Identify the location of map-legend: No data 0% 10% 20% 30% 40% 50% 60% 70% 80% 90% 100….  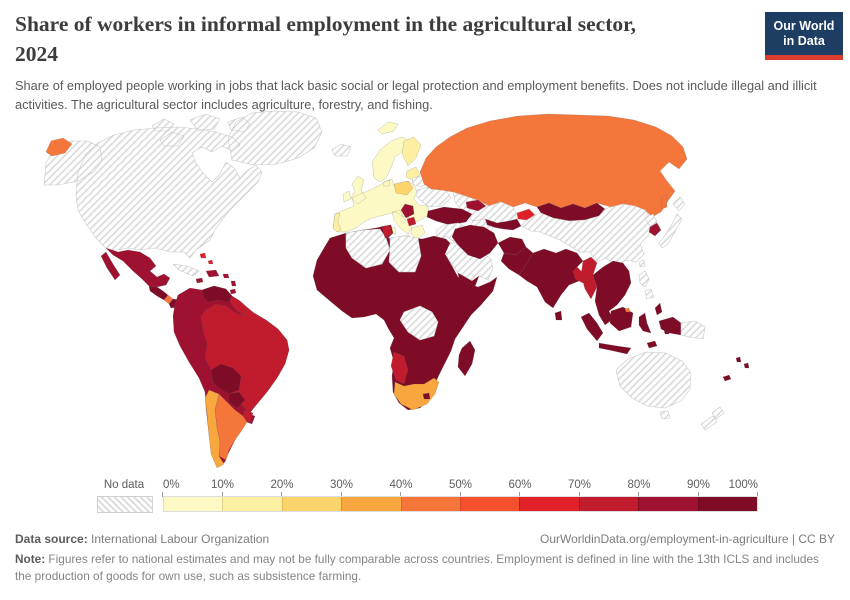
(425, 498).